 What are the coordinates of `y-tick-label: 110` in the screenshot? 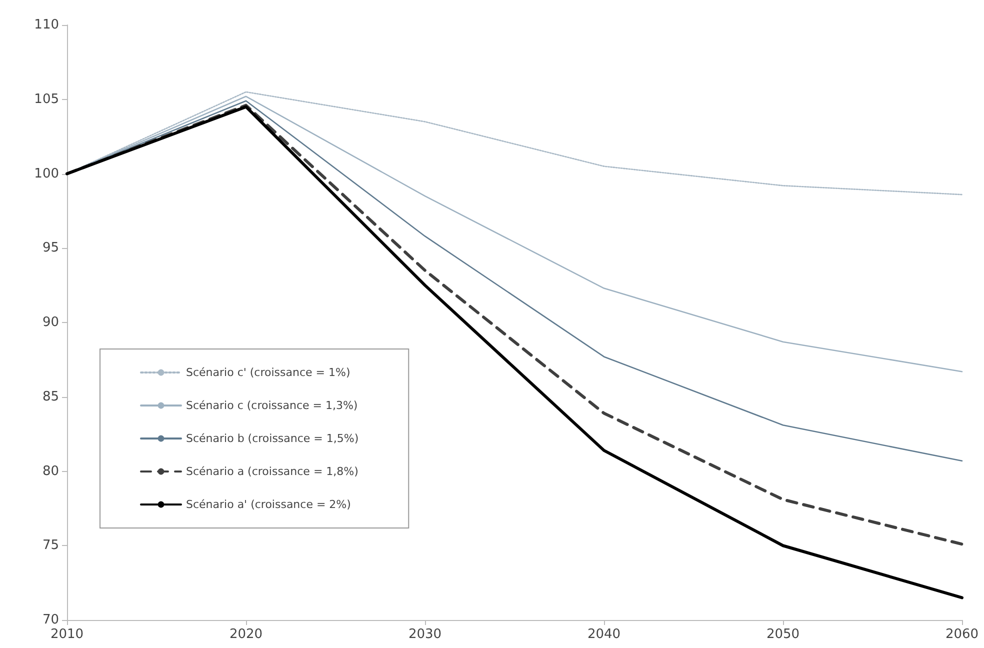 It's located at (46, 25).